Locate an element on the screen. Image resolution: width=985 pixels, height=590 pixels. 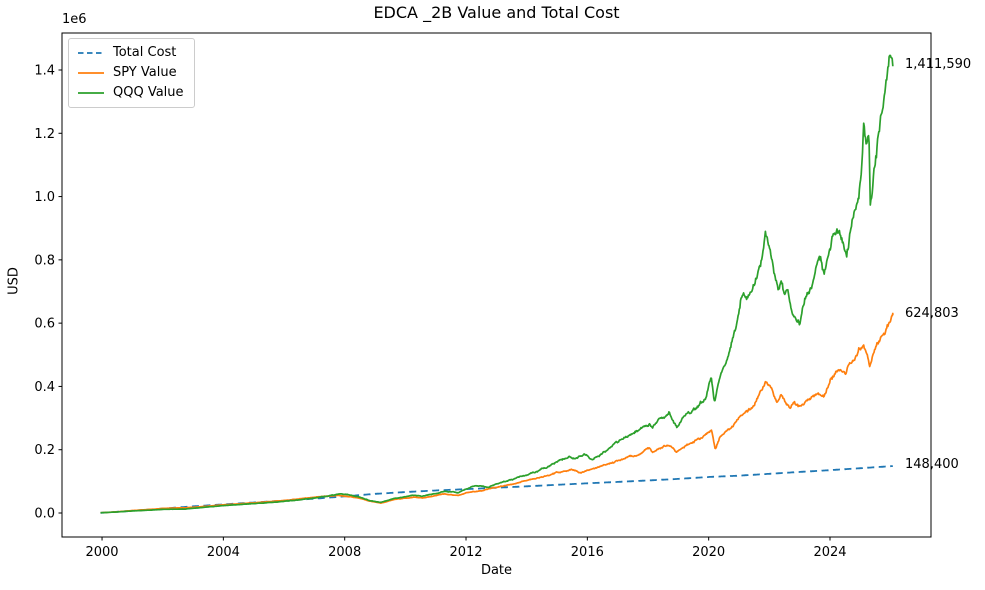
y-tick-label: 0.6 is located at coordinates (44, 324).